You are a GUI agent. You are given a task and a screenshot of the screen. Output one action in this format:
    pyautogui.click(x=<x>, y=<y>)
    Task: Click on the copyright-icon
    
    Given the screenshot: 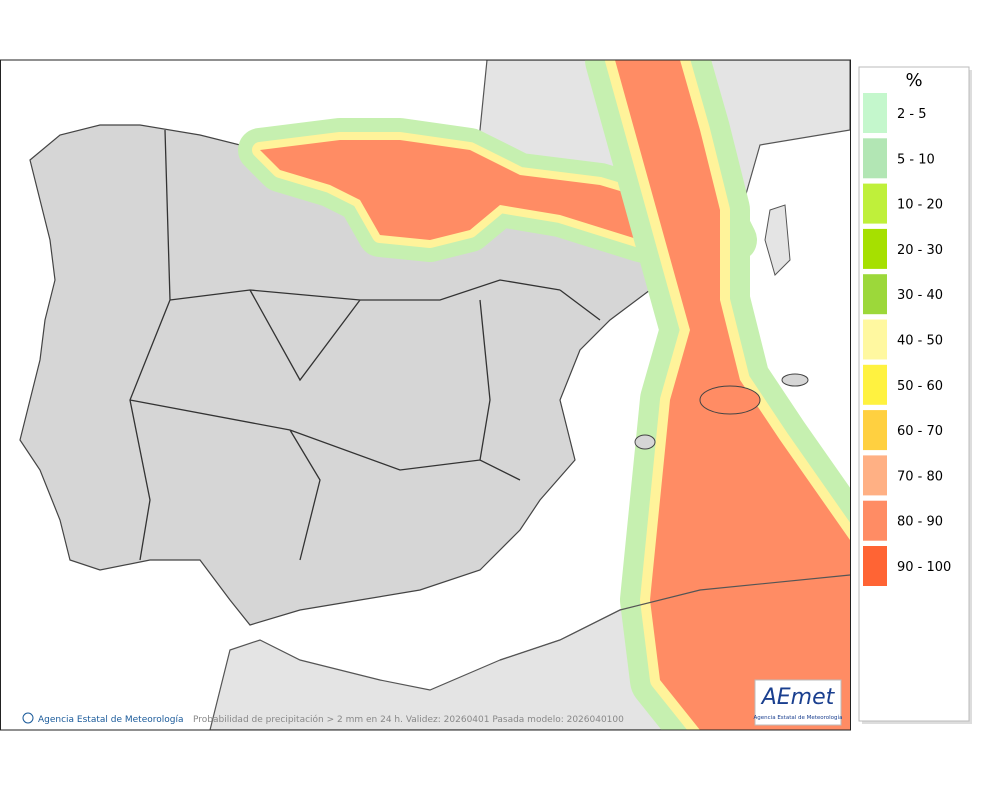 What is the action you would take?
    pyautogui.click(x=28, y=718)
    